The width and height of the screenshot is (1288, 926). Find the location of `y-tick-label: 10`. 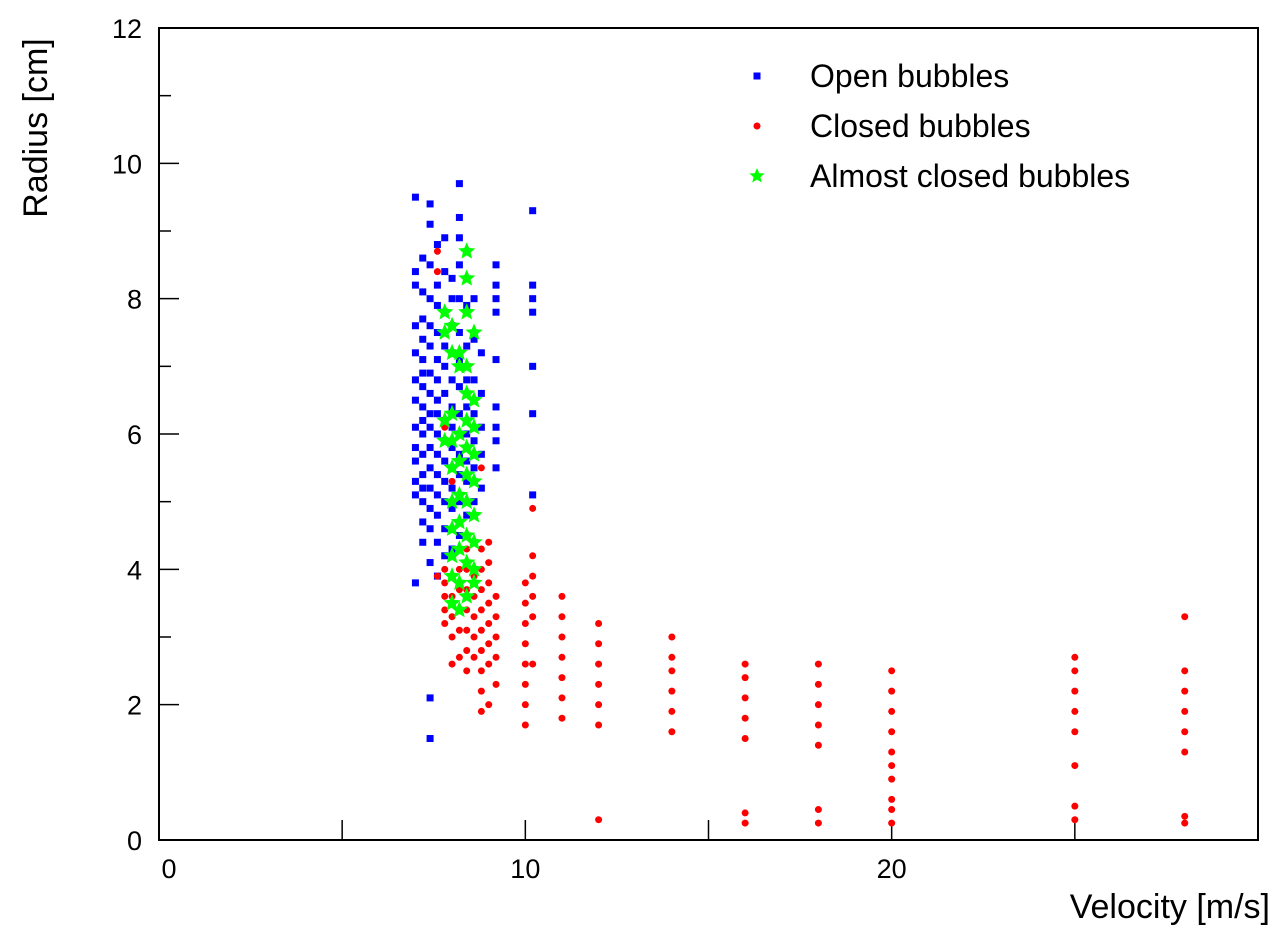

y-tick-label: 10 is located at coordinates (127, 164).